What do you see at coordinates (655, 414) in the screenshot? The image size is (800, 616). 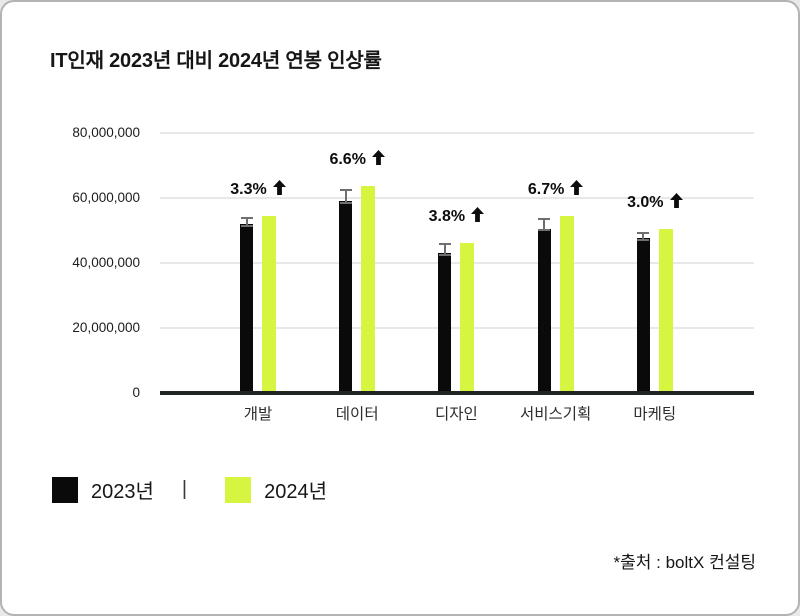 I see `category-label-5: 마케팅` at bounding box center [655, 414].